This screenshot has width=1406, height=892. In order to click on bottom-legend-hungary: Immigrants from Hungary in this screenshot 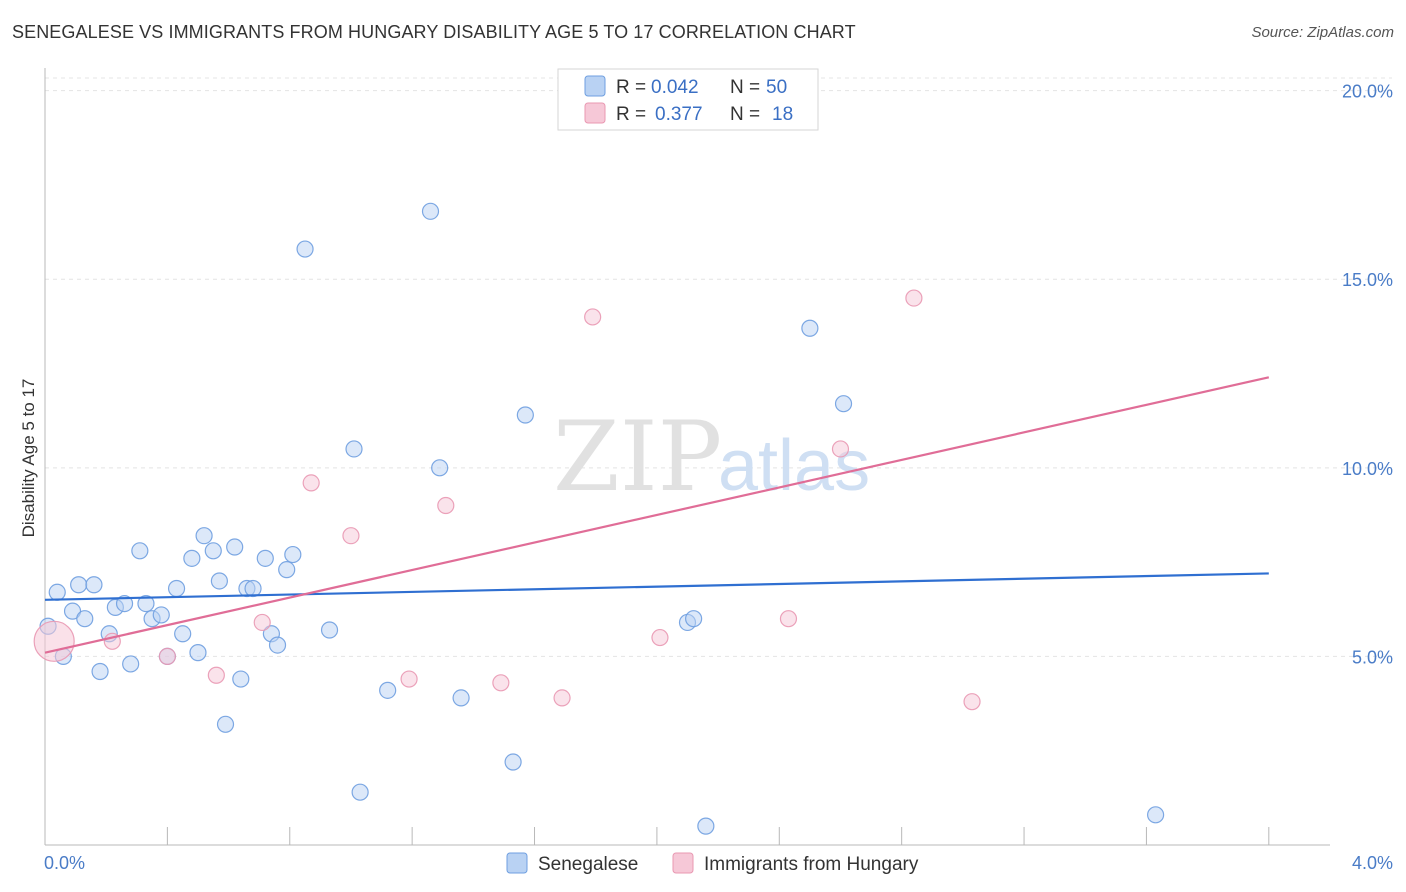, I will do `click(811, 864)`.